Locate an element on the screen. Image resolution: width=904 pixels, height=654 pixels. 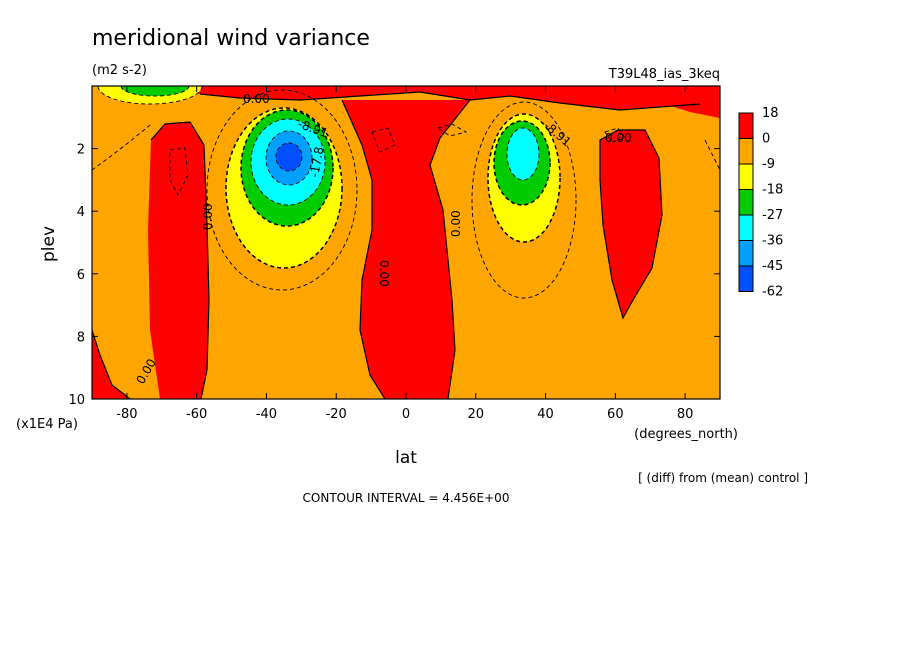
chart-title: meridional wind variance is located at coordinates (231, 38).